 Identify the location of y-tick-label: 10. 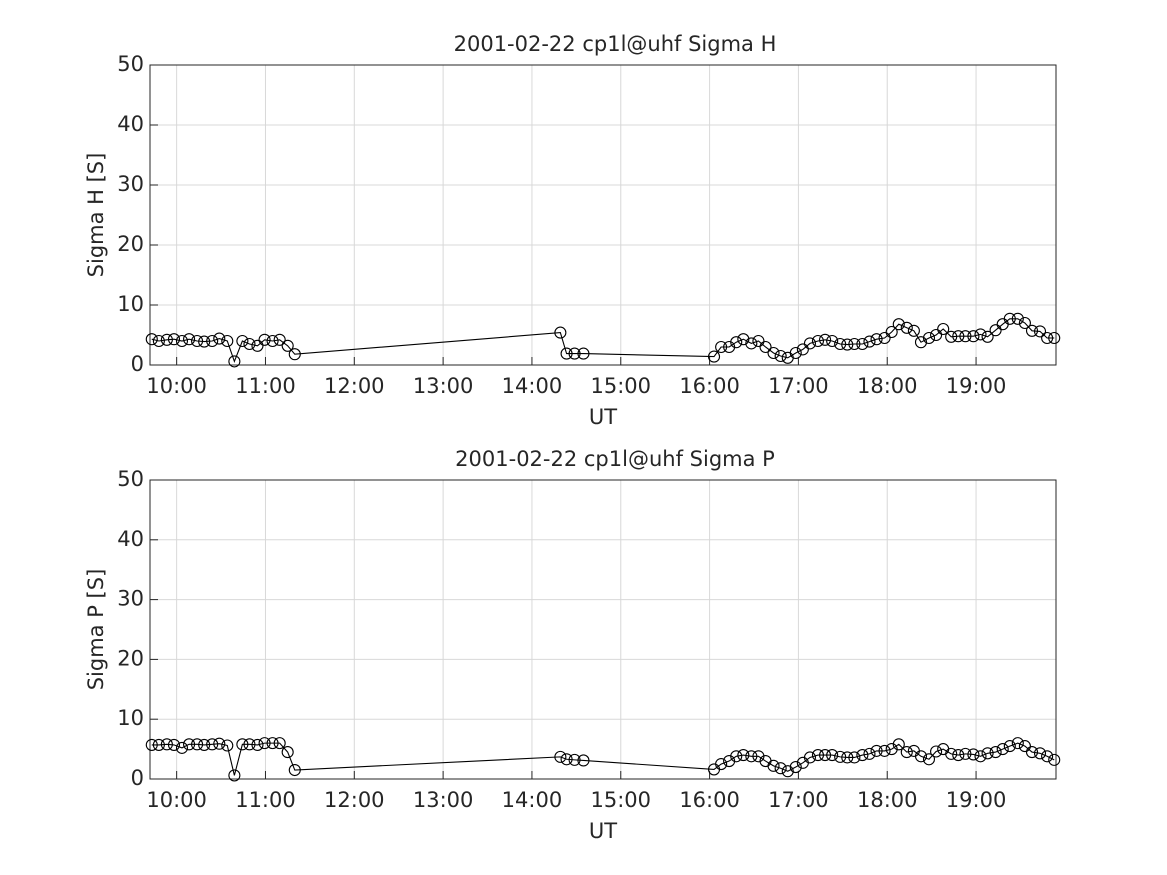
(130, 718).